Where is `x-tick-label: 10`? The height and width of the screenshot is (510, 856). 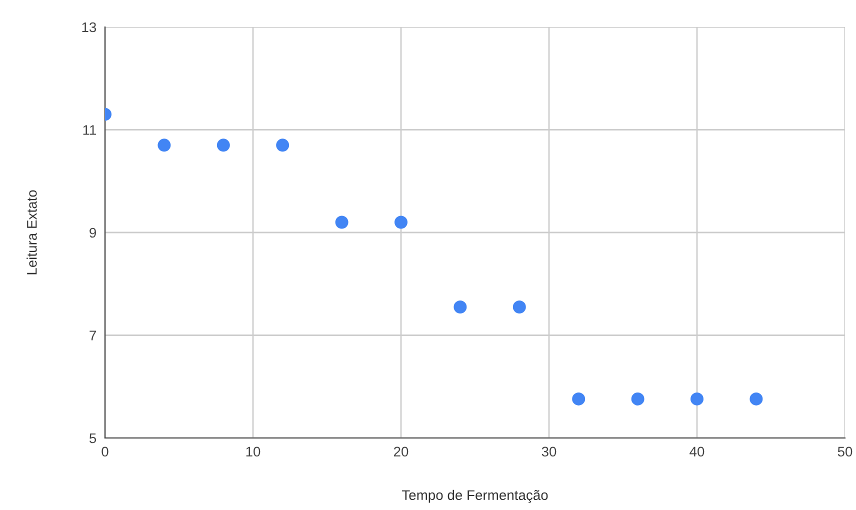
x-tick-label: 10 is located at coordinates (253, 451).